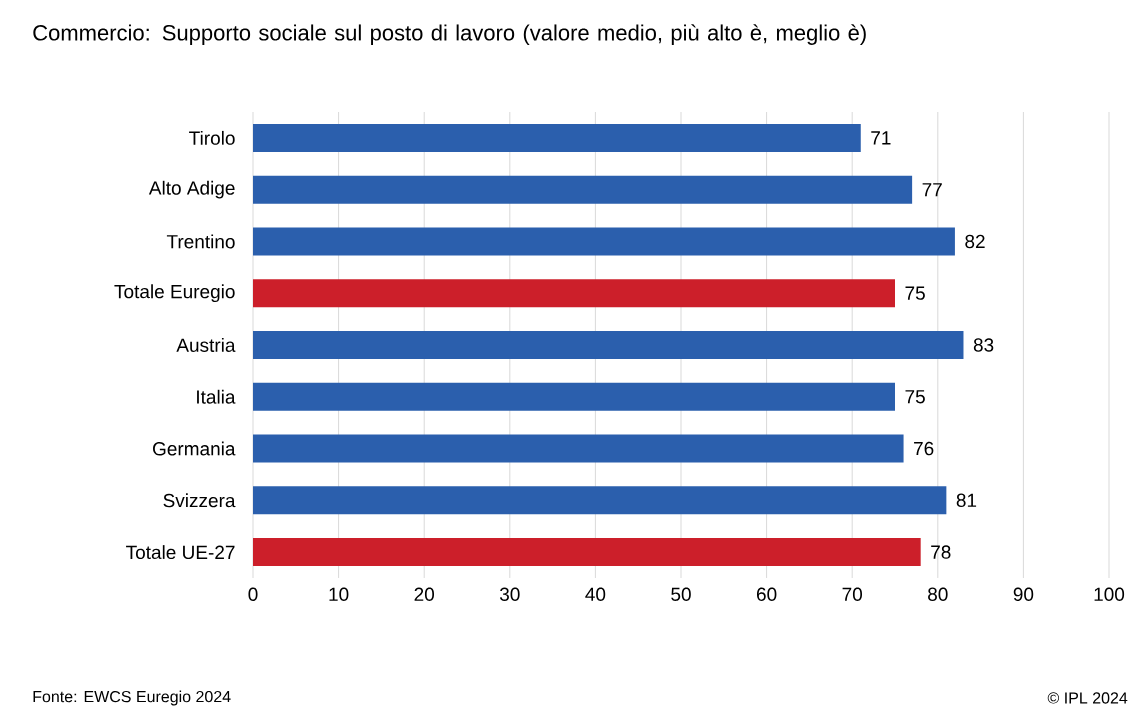  Describe the element at coordinates (199, 500) in the screenshot. I see `y-tick-label: Svizzera` at that location.